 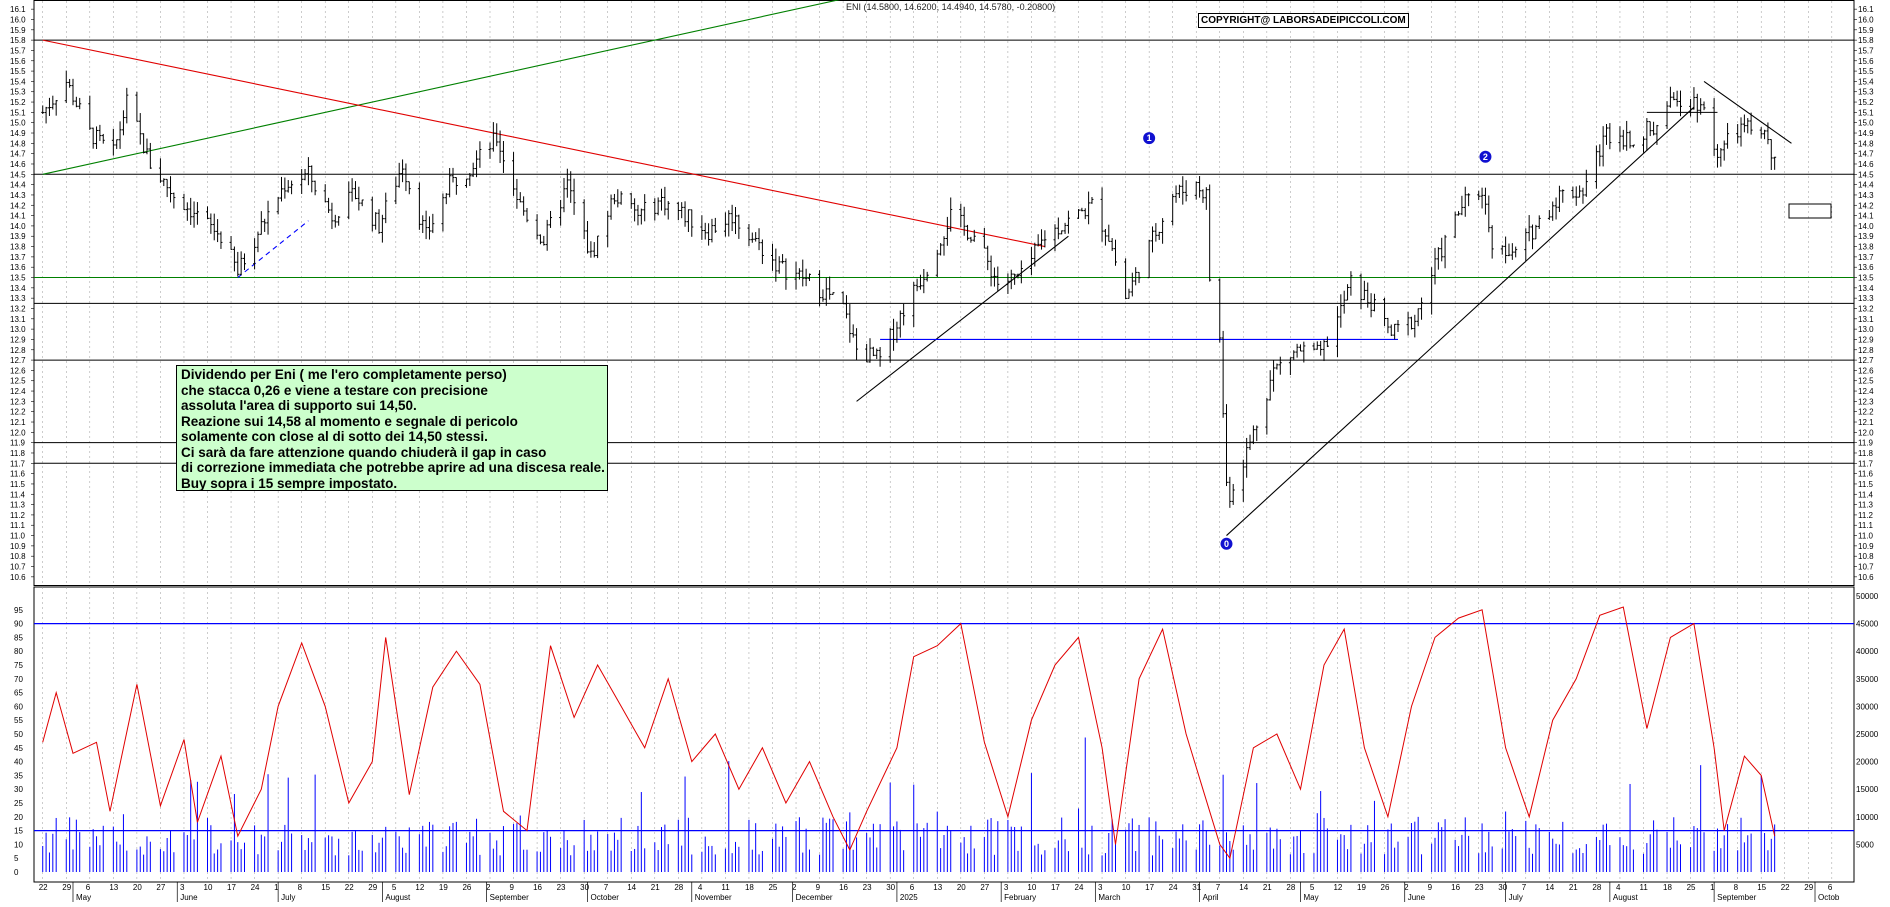 I want to click on osc-y-tick: 70, so click(x=18, y=679).